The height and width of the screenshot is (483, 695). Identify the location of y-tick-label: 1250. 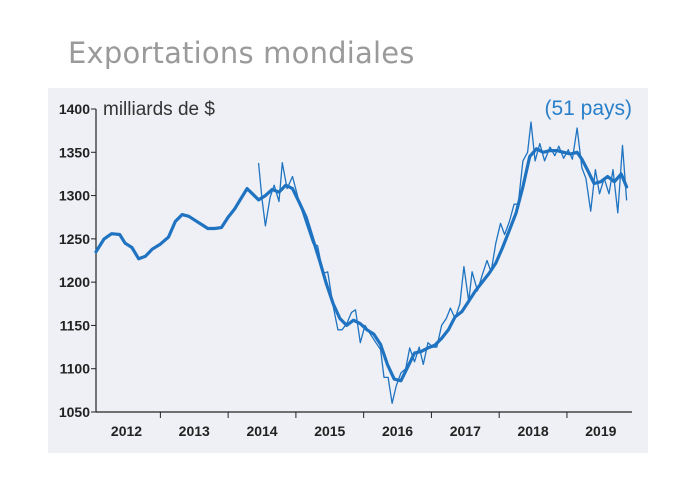
(74, 239).